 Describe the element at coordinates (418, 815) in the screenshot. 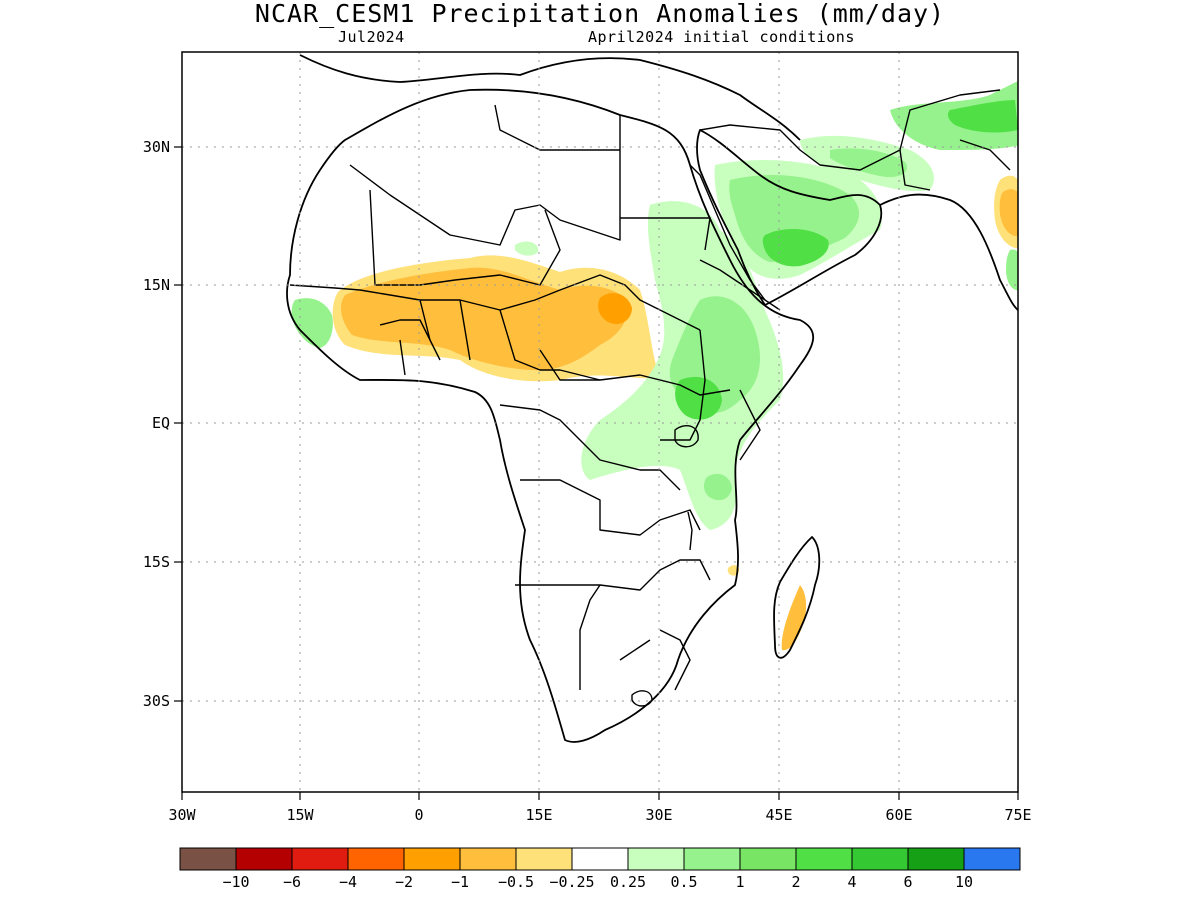

I see `x-tick-label: 0` at that location.